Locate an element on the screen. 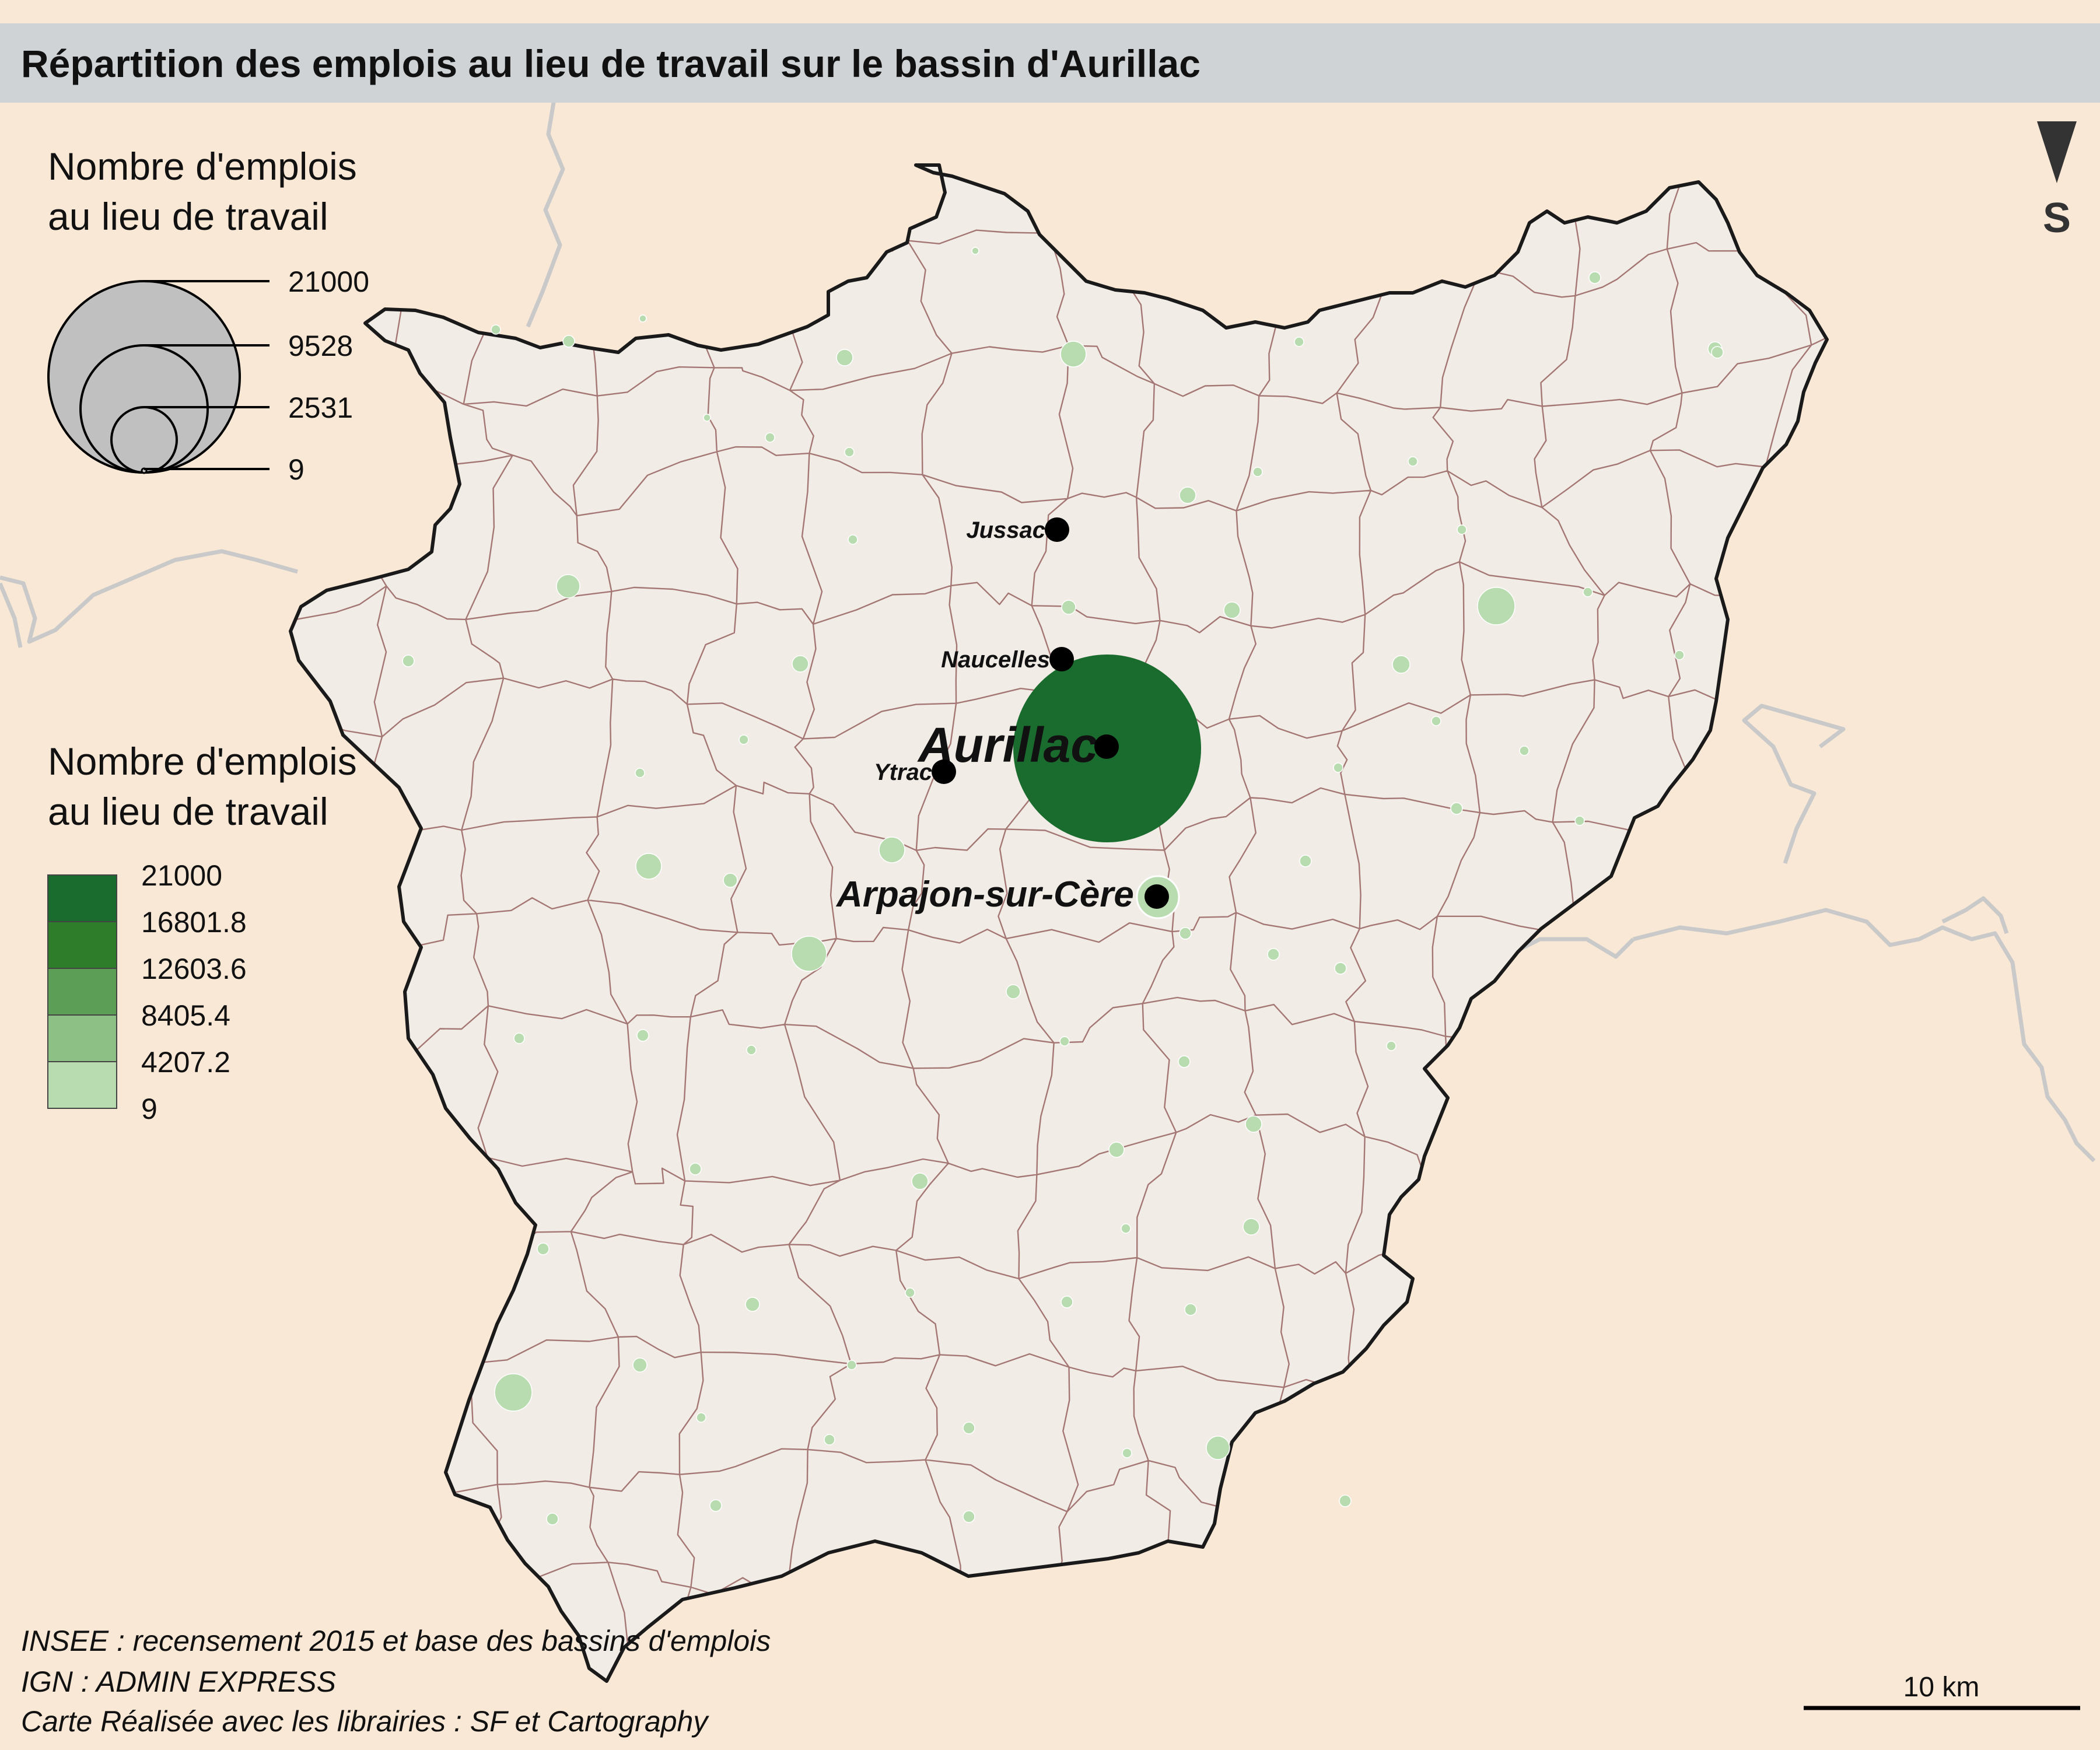  city-label-arpajon: Arpajon-sur-Cère is located at coordinates (984, 894).